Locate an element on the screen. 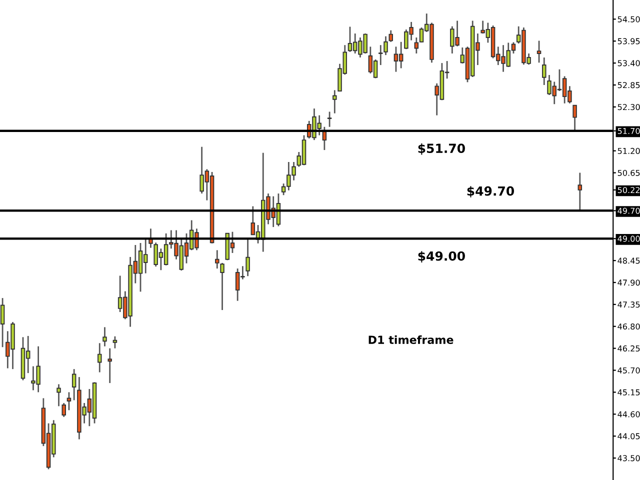 The height and width of the screenshot is (480, 640). y-tick-label: 46.80 is located at coordinates (629, 326).